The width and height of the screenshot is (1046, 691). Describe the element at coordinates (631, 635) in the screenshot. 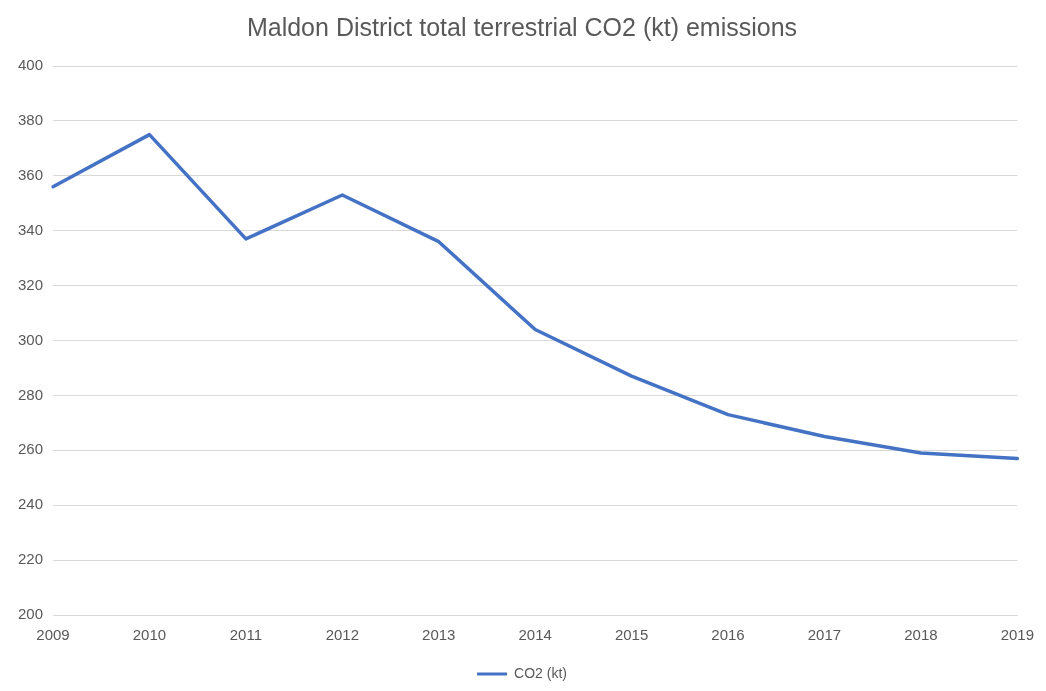

I see `x-tick-label: 2015` at that location.